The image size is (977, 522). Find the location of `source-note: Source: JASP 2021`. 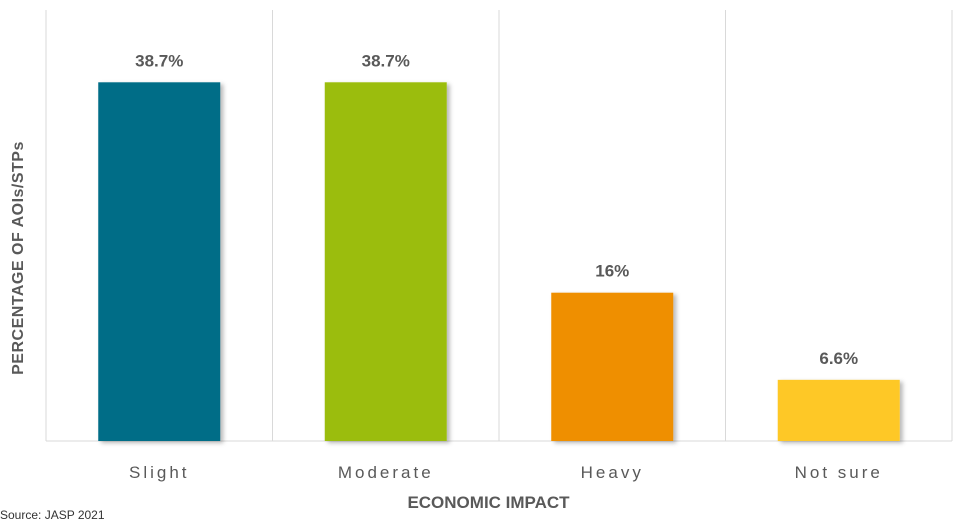

source-note: Source: JASP 2021 is located at coordinates (52, 515).